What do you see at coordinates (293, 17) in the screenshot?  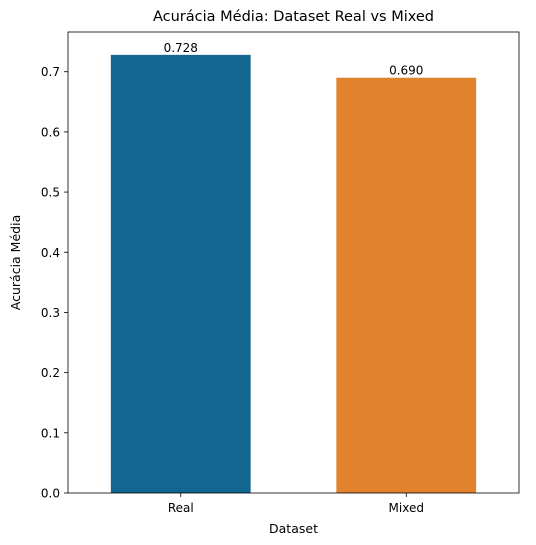 I see `chart-title: Acurácia Média: Dataset Real vs Mixed` at bounding box center [293, 17].